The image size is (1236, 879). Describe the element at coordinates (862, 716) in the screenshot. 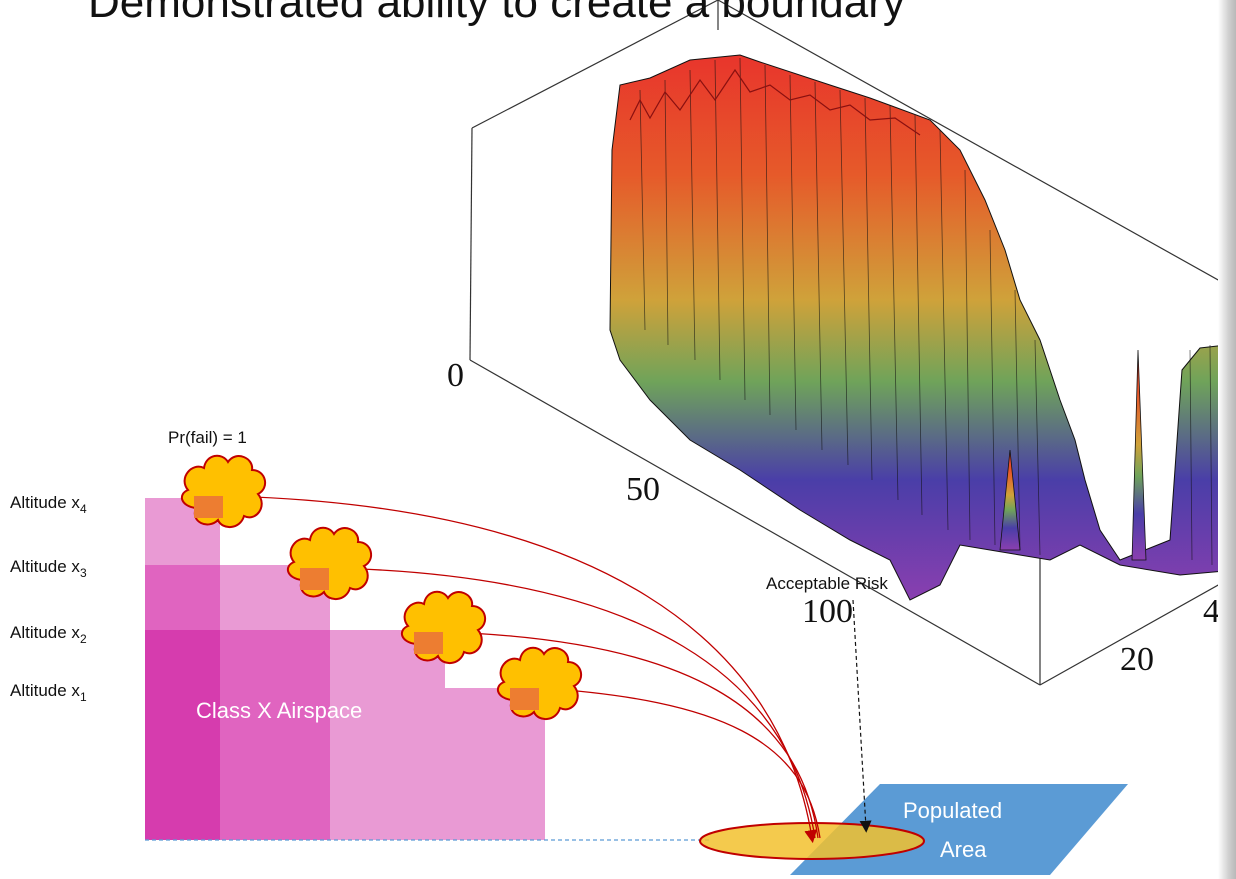

I see `acceptable-risk-arrow` at that location.